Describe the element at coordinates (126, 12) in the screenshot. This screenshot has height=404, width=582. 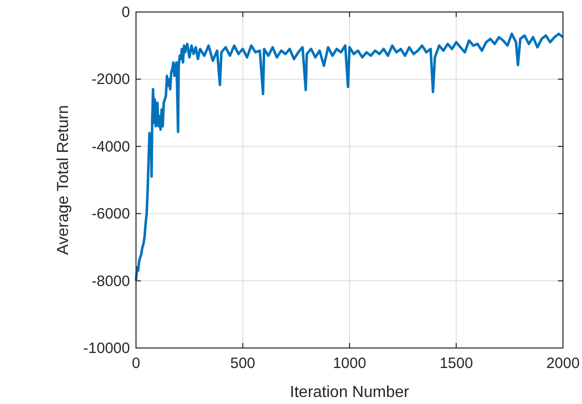
I see `y-tick-label: 0` at that location.